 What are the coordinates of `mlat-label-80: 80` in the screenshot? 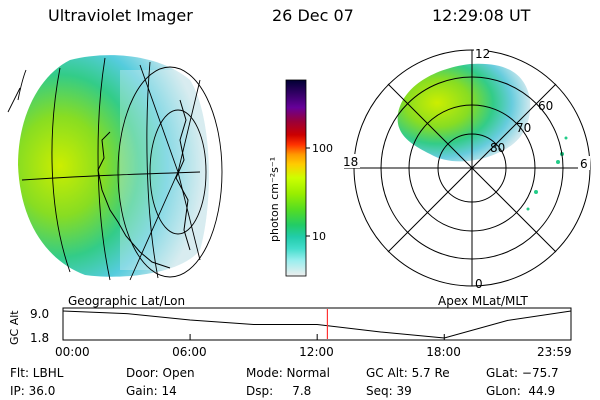 It's located at (497, 148).